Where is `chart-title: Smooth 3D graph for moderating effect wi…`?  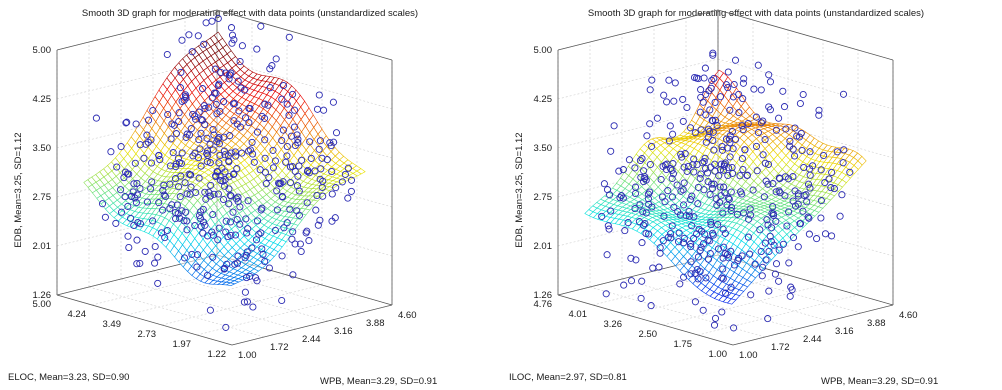 chart-title: Smooth 3D graph for moderating effect wi… is located at coordinates (756, 13).